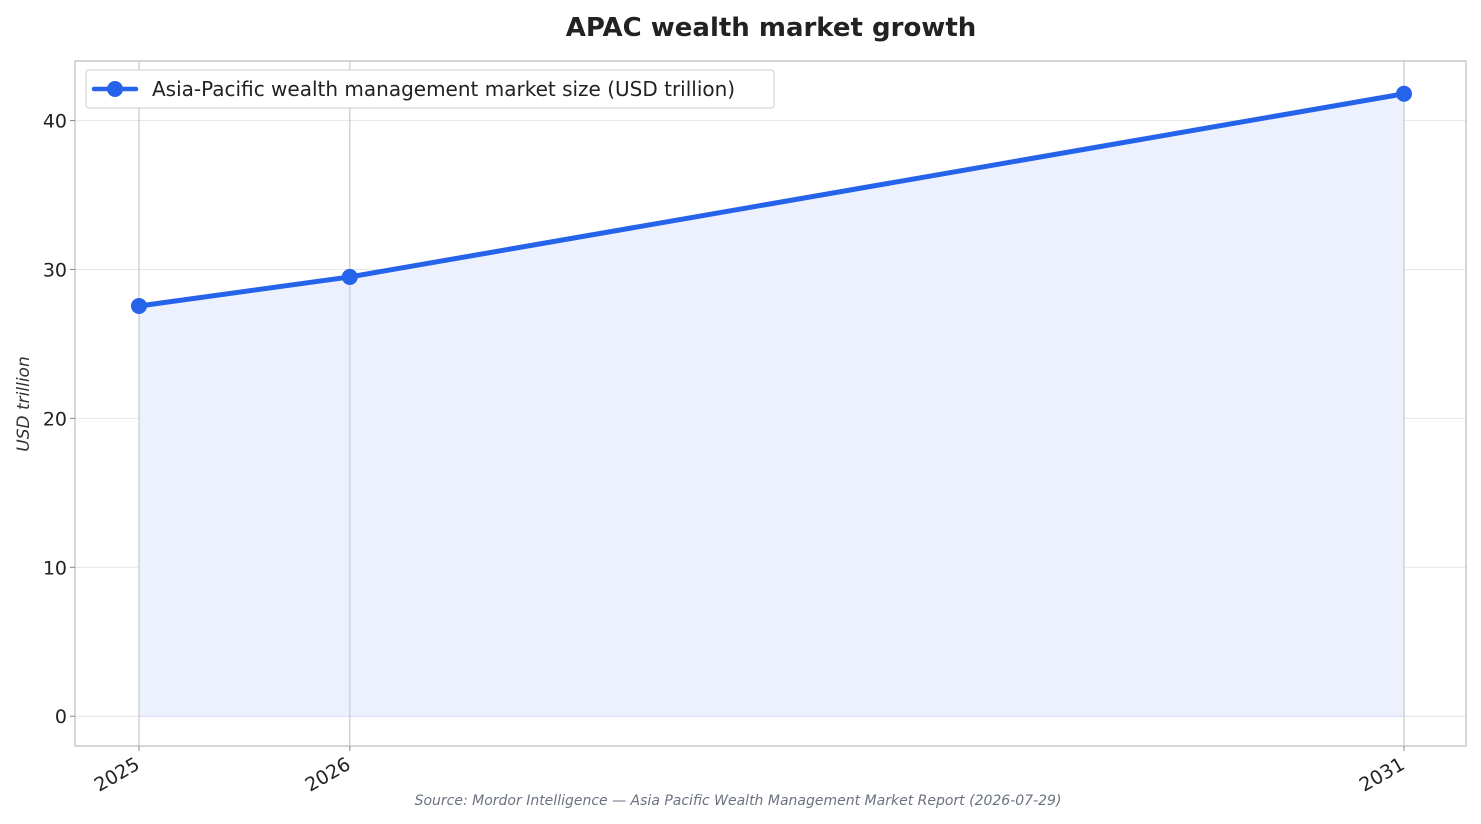  What do you see at coordinates (750, 771) in the screenshot?
I see `x-axis-ticks: 2025 2026 2031` at bounding box center [750, 771].